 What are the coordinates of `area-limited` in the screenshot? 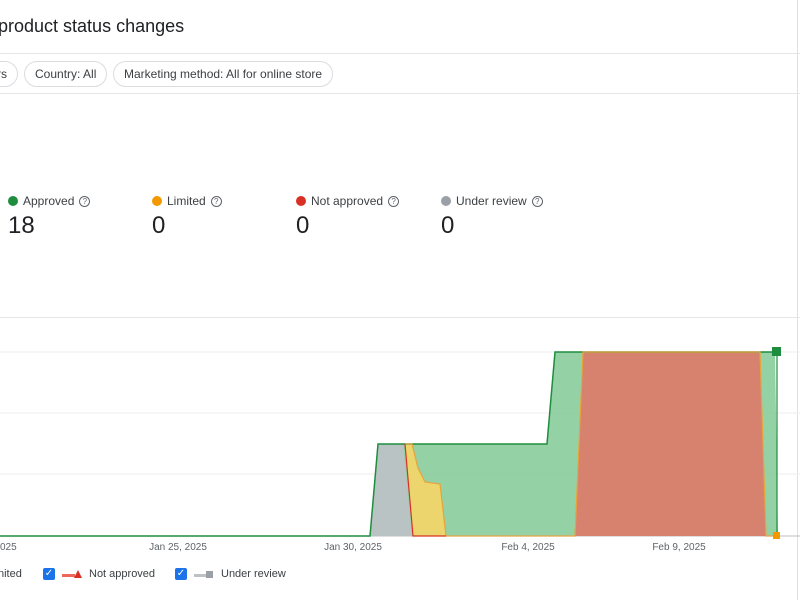 It's located at (425, 490).